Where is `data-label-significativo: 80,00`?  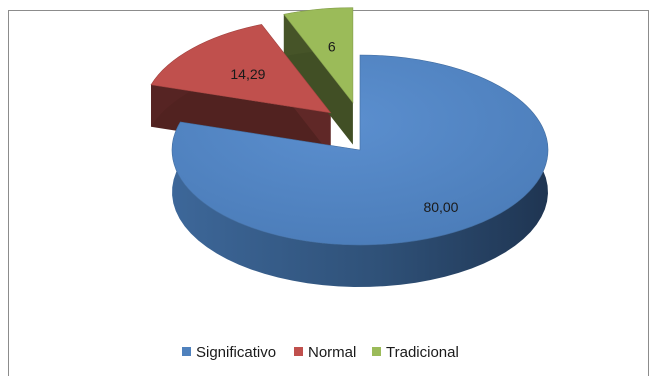 data-label-significativo: 80,00 is located at coordinates (440, 207).